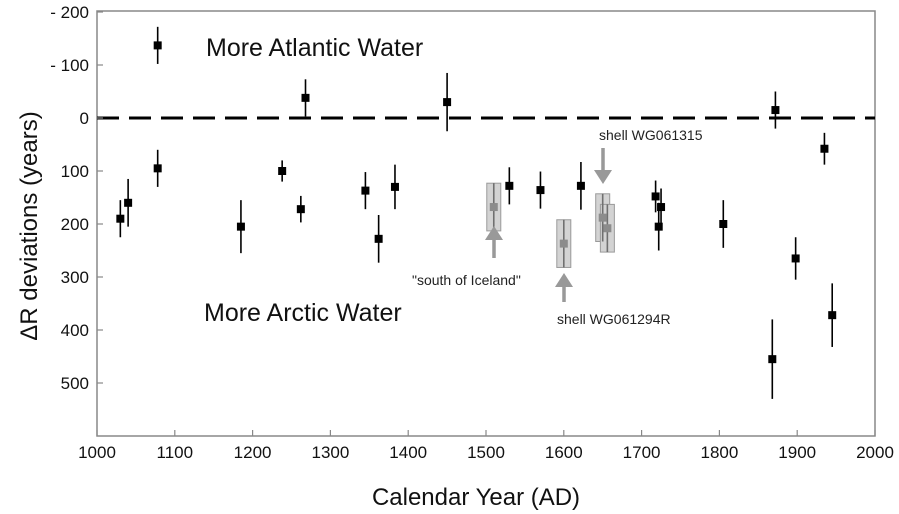 The width and height of the screenshot is (899, 514). Describe the element at coordinates (75, 171) in the screenshot. I see `y-tick-label: 100` at that location.